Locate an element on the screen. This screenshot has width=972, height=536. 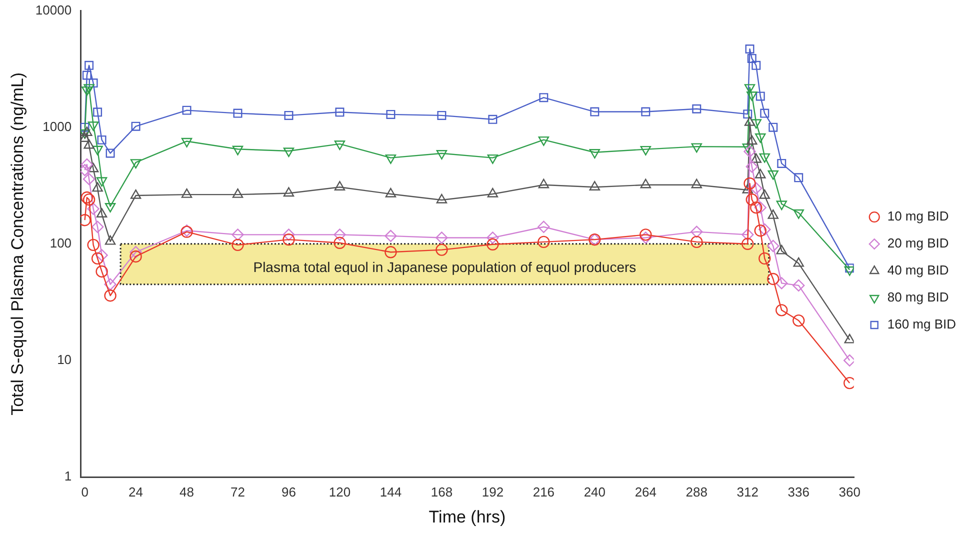
x-tick-label: 120 is located at coordinates (339, 492).